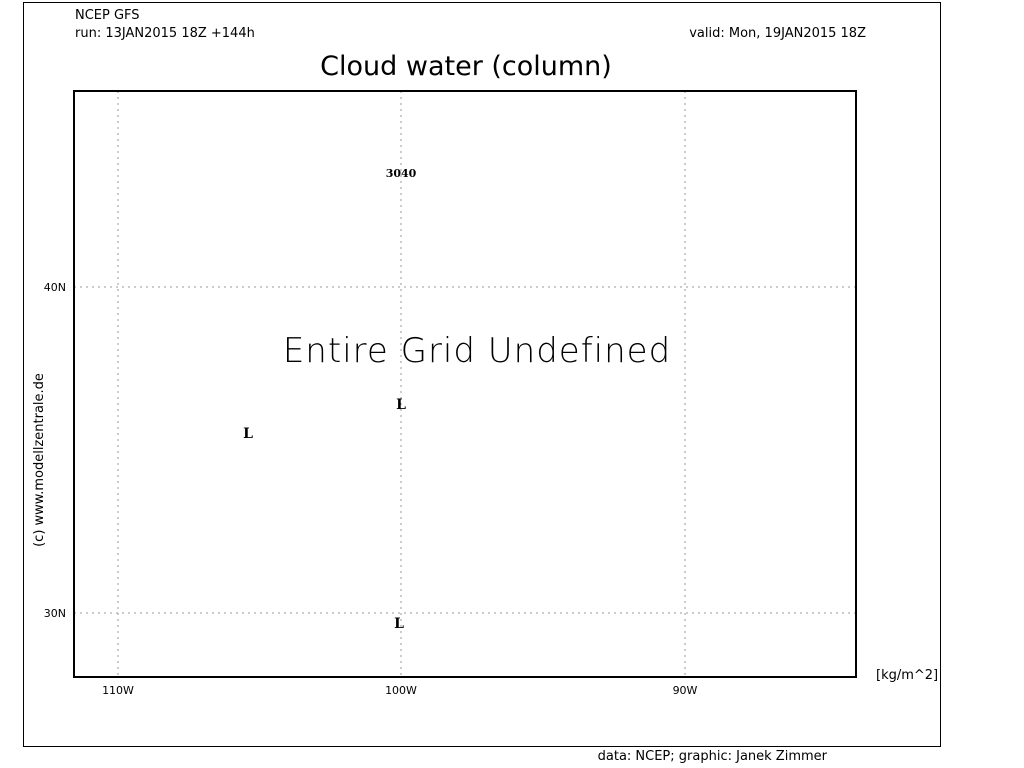 The width and height of the screenshot is (1024, 768). I want to click on lat-label: 40N, so click(55, 287).